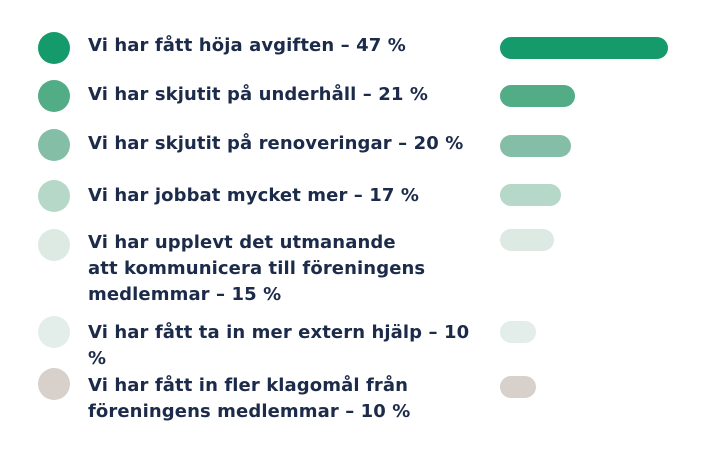 The image size is (723, 453). I want to click on bar-label: Vi har skjutit på underhåll – 21 %, so click(258, 94).